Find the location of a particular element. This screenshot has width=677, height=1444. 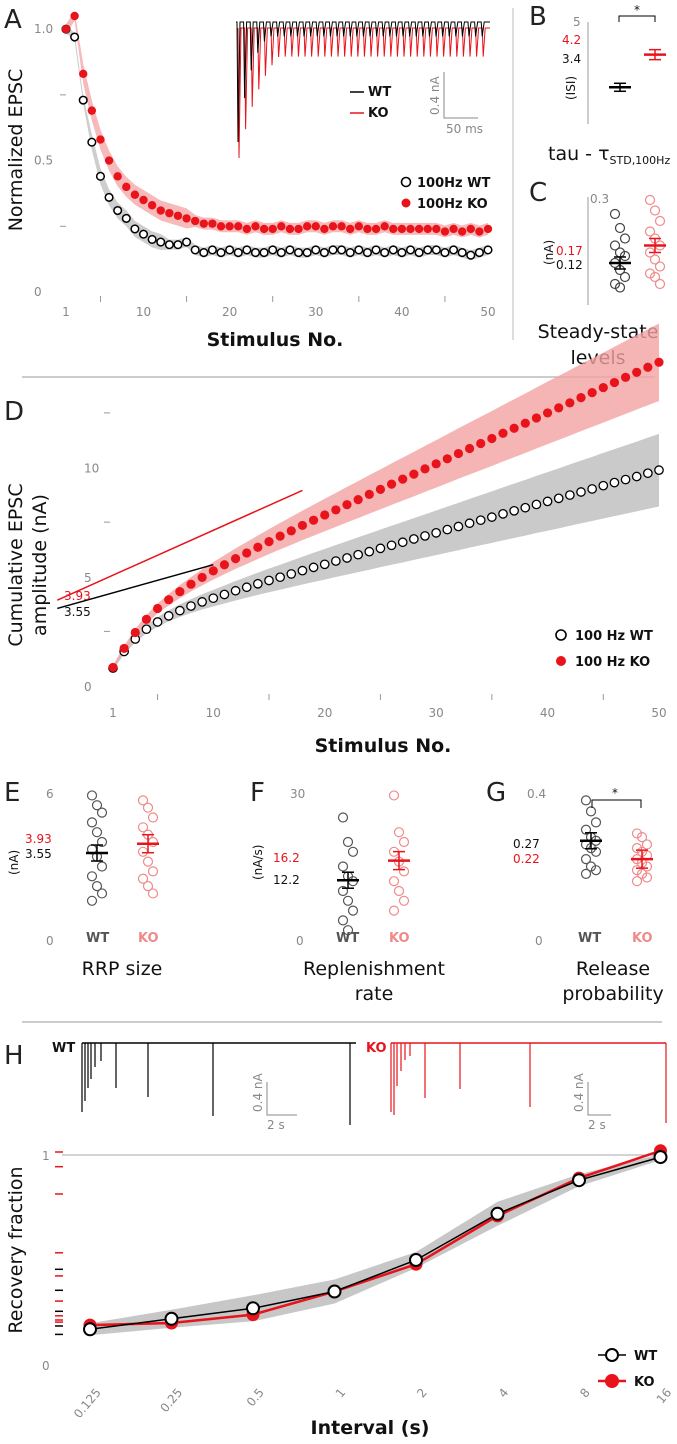

panel-e-title: RRP size is located at coordinates (122, 969).